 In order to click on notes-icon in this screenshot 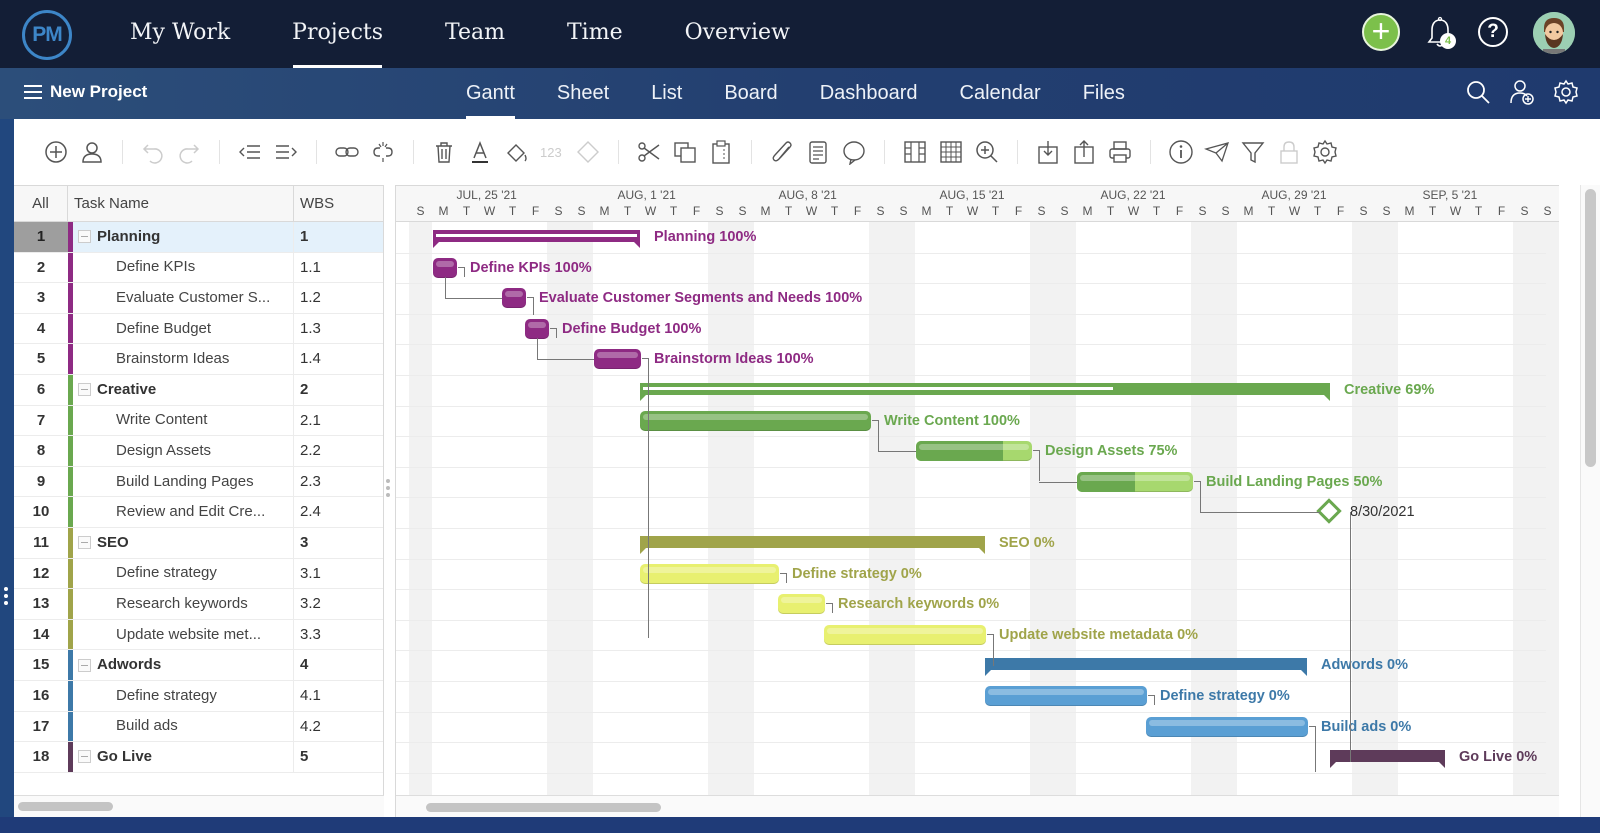, I will do `click(818, 152)`.